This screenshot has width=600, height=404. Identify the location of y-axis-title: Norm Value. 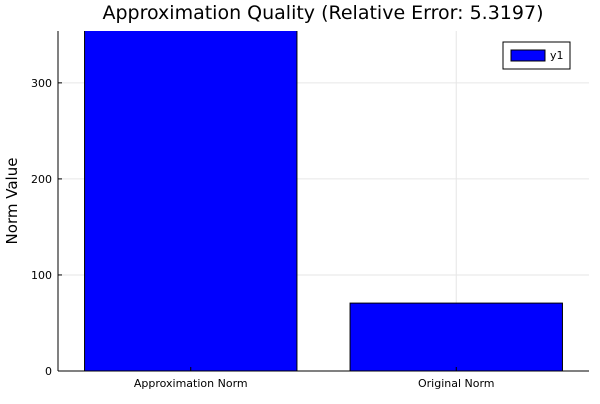
(12, 201).